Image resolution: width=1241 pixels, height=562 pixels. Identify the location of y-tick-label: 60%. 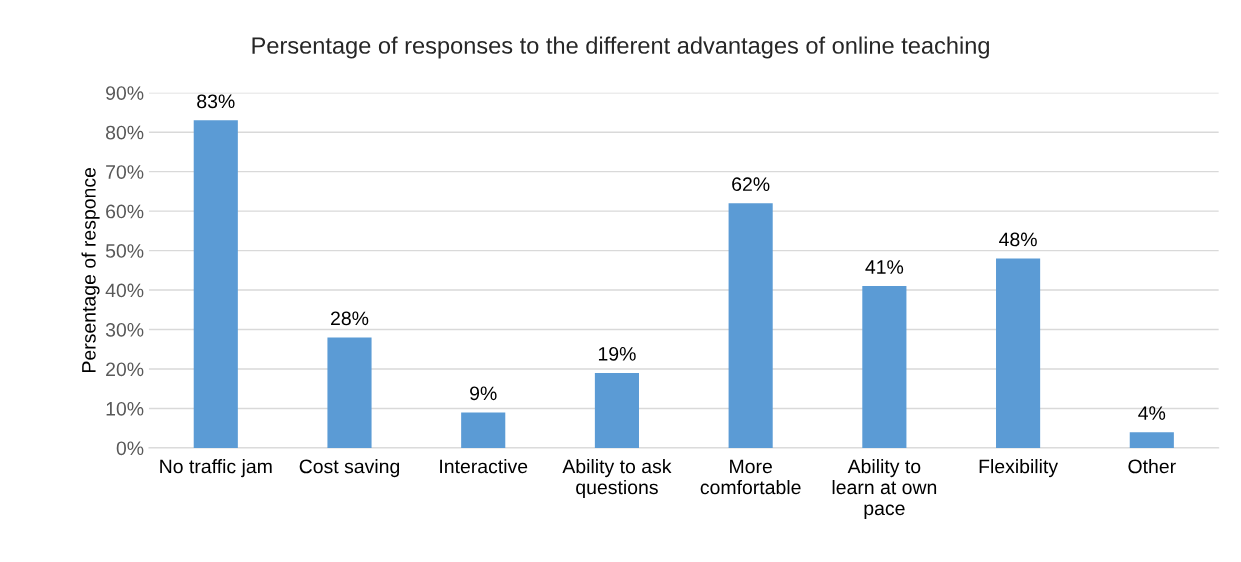
(125, 211).